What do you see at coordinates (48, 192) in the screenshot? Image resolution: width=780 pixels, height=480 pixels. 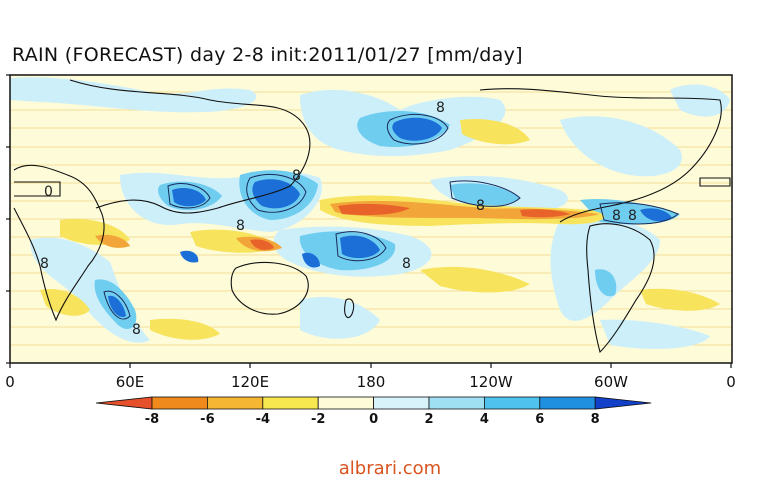 I see `contour-label: 0` at bounding box center [48, 192].